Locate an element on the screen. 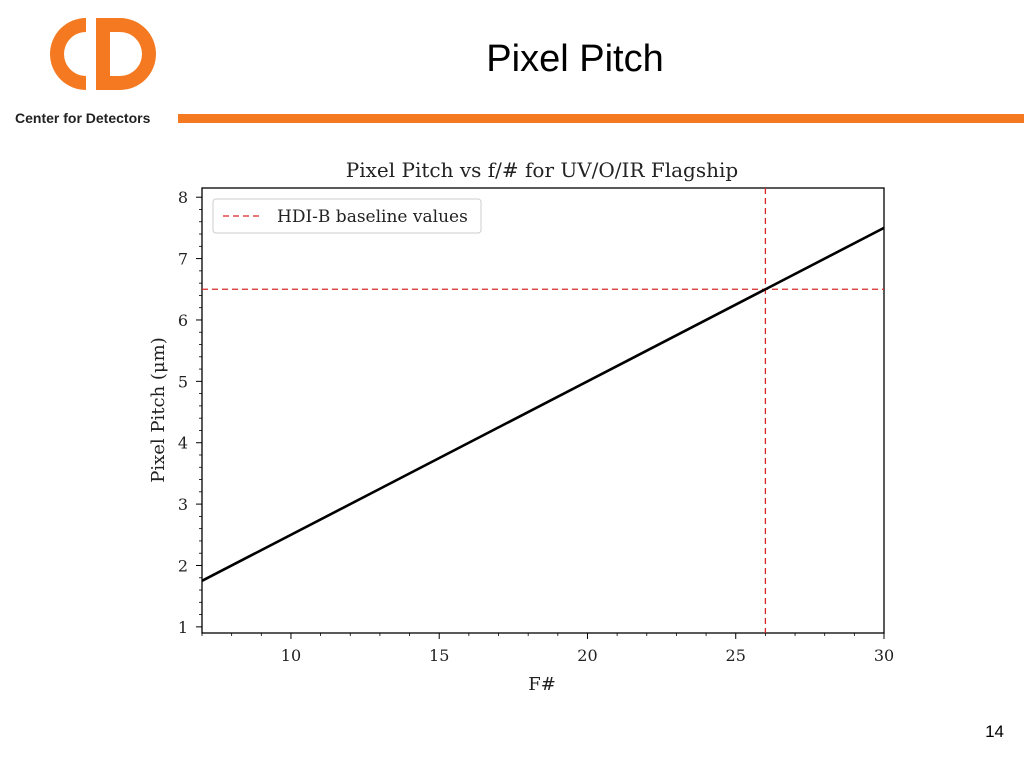 The height and width of the screenshot is (768, 1024). center-for-detectors-logo is located at coordinates (103, 54).